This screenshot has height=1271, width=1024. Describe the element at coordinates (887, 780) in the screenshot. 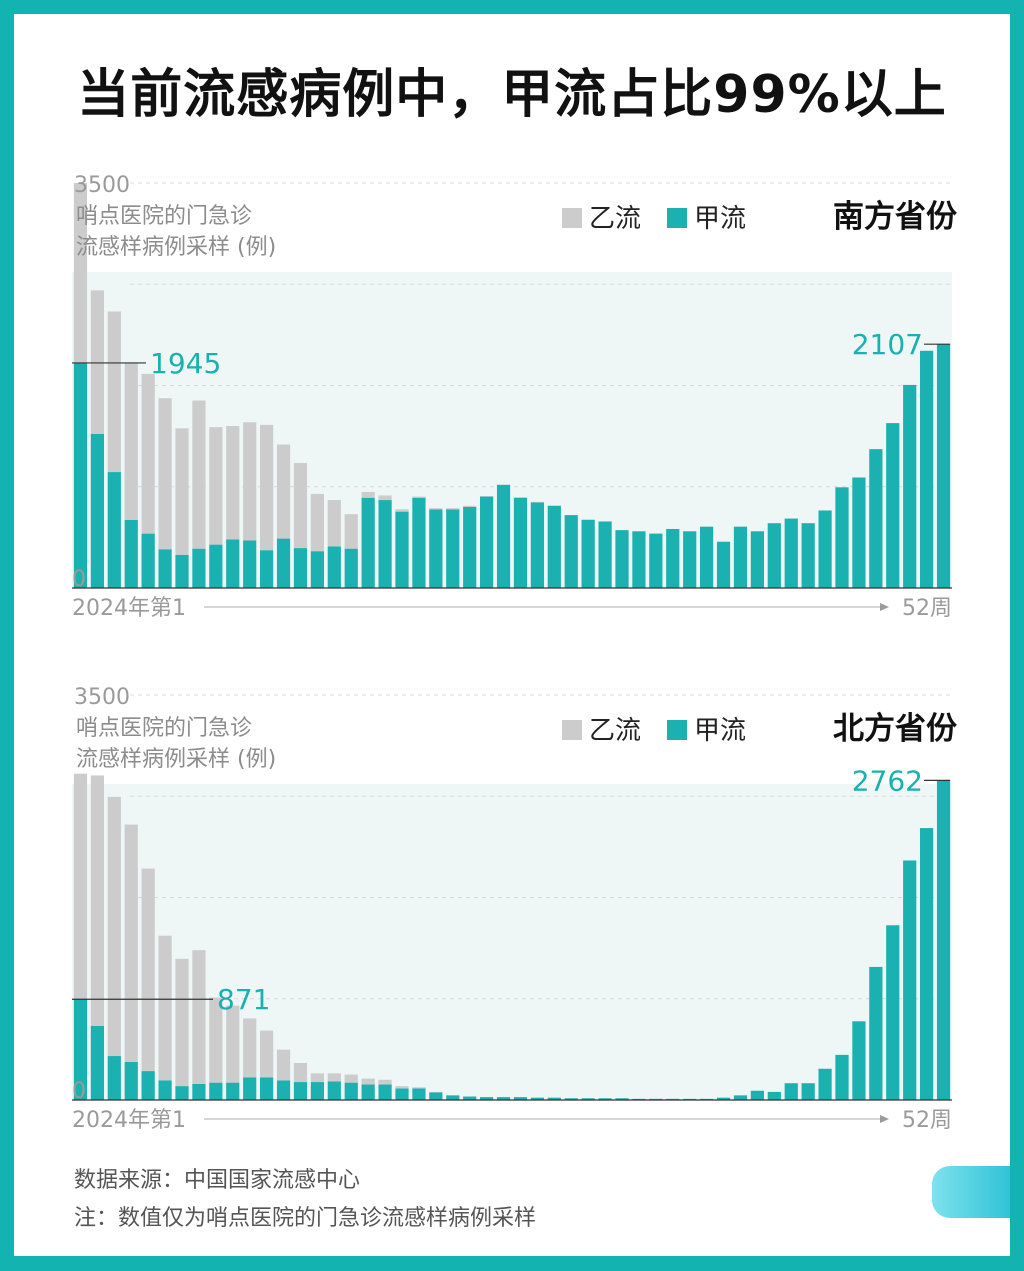

I see `chart2-annotation-end: 2762` at that location.